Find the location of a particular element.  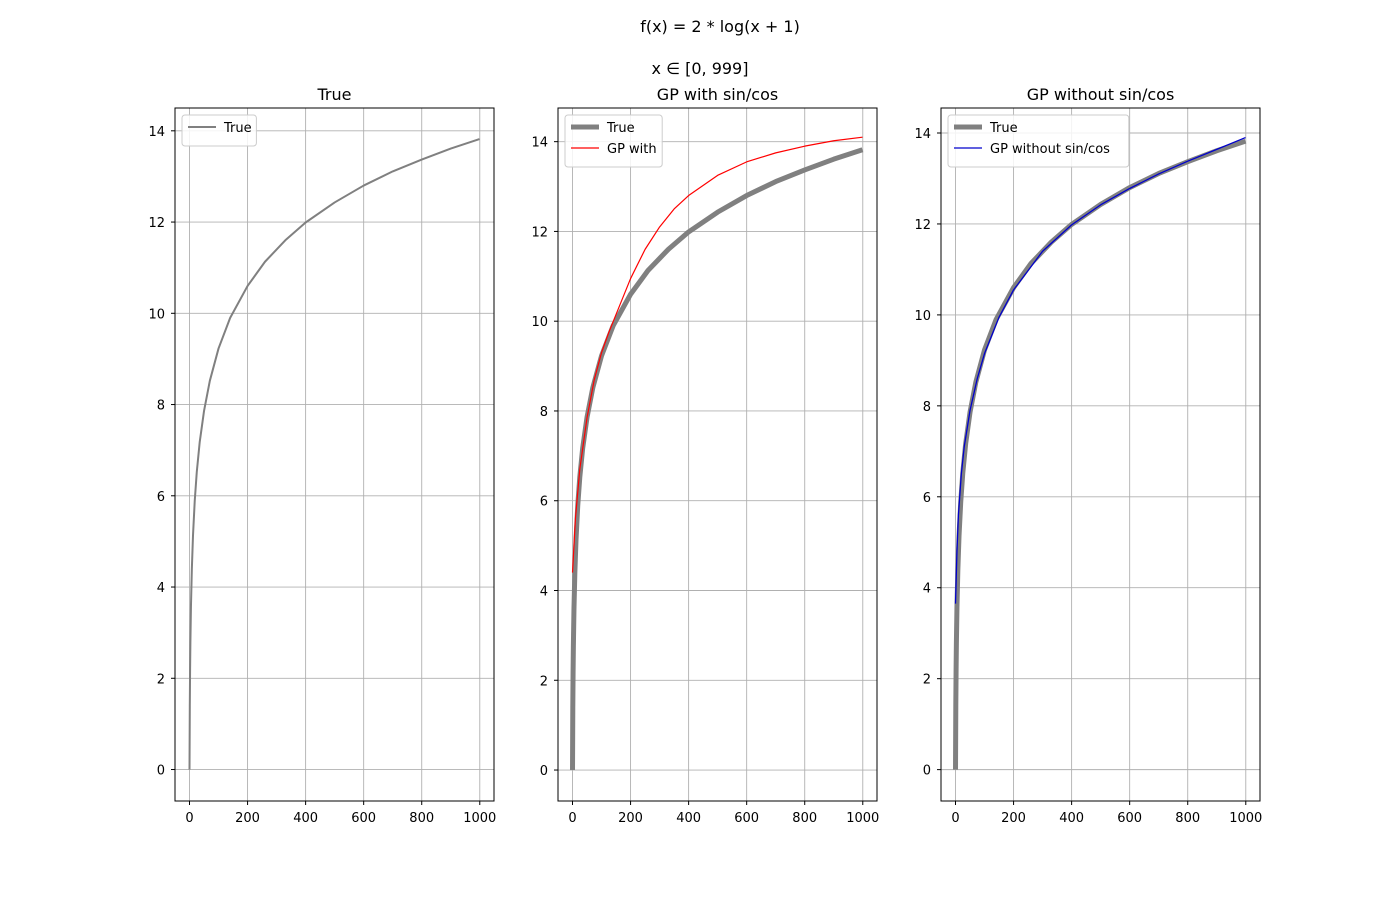

legend: True is located at coordinates (219, 130).